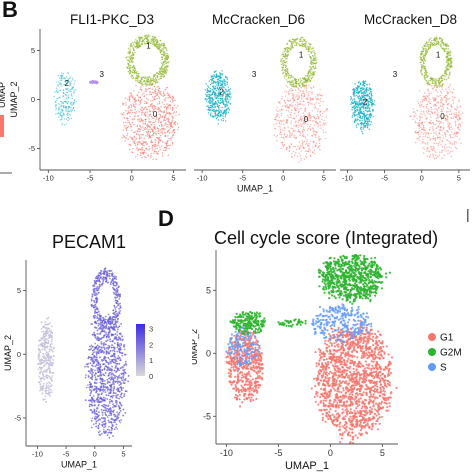 The height and width of the screenshot is (474, 474). Describe the element at coordinates (46, 359) in the screenshot. I see `pecam1-low-group` at that location.